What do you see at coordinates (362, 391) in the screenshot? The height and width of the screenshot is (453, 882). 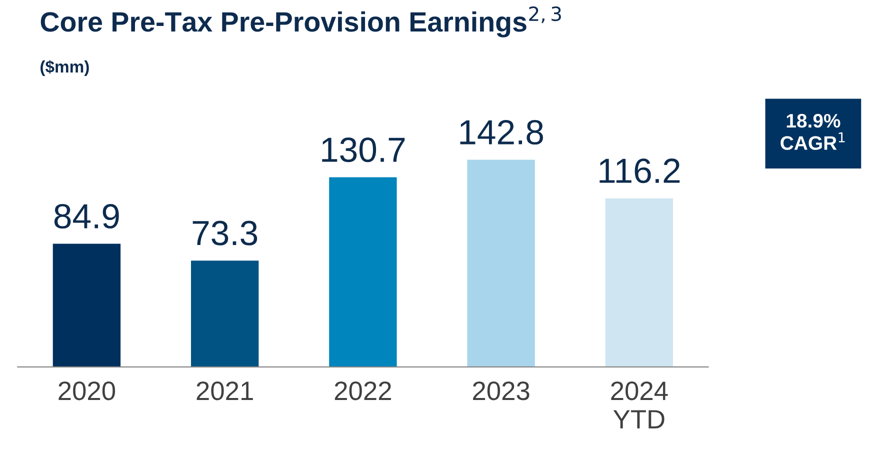 I see `x-tick-label: 2022` at bounding box center [362, 391].